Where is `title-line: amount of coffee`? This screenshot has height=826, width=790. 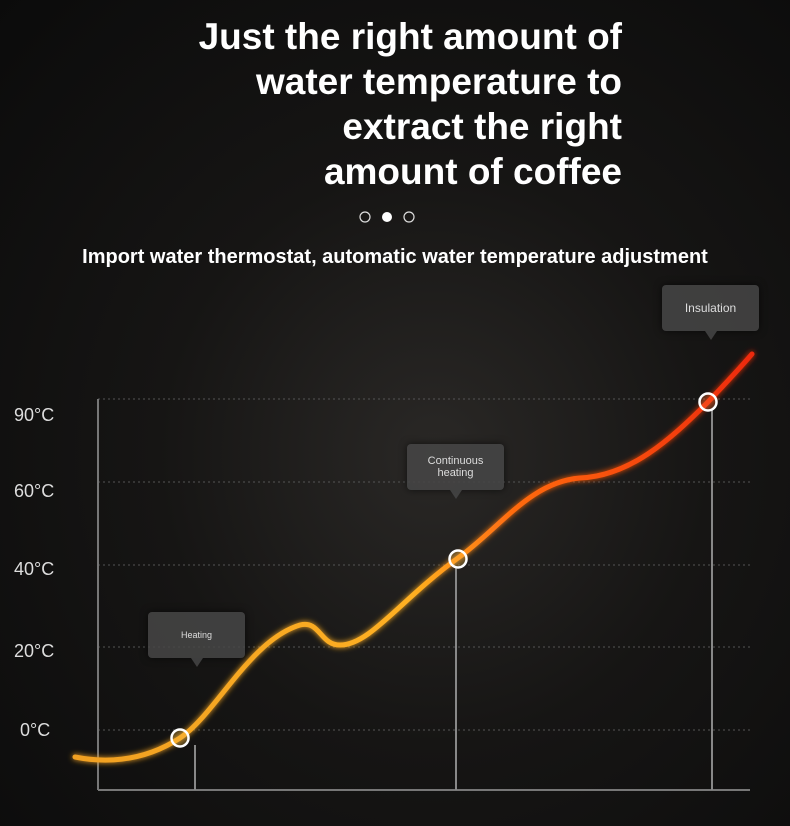 title-line: amount of coffee is located at coordinates (472, 171).